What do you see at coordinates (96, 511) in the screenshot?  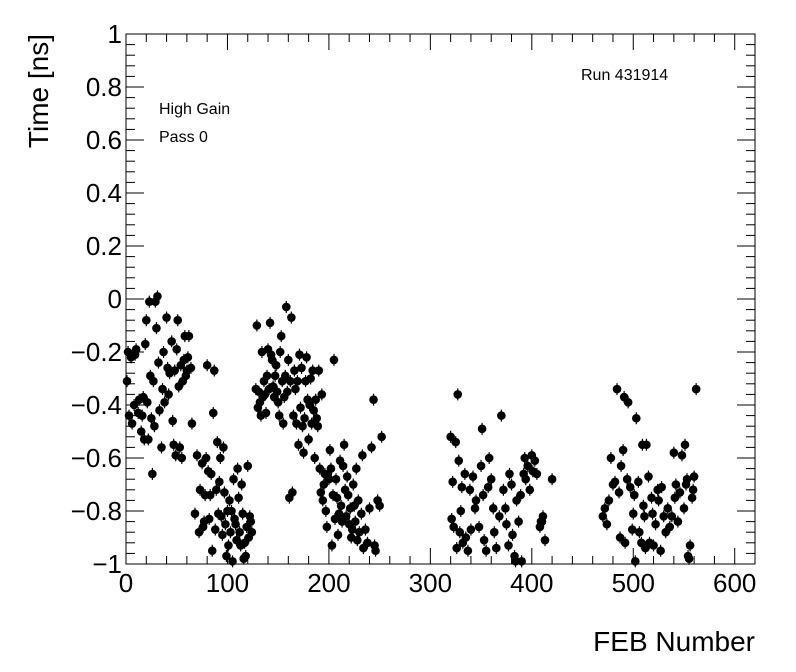 I see `y-tick-label: −0.8` at bounding box center [96, 511].